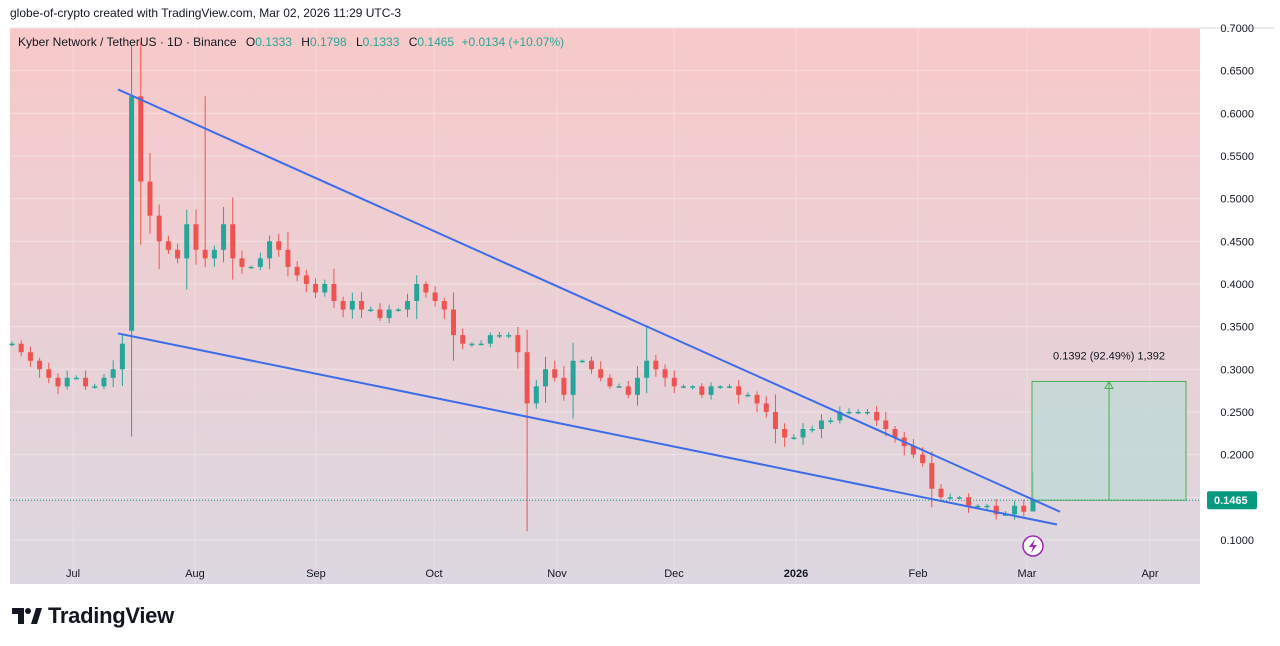 The width and height of the screenshot is (1280, 646). I want to click on time-tick-label: Nov, so click(557, 574).